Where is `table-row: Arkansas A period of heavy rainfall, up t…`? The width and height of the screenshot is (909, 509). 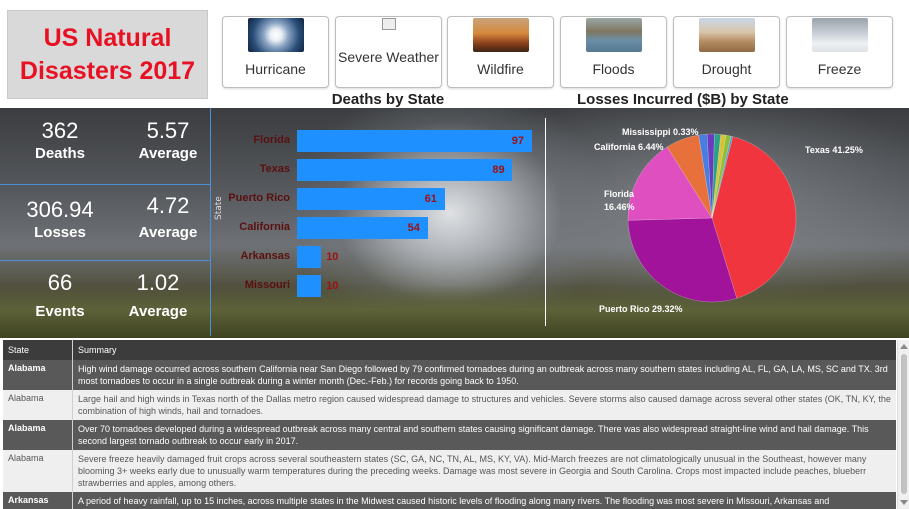 table-row: Arkansas A period of heavy rainfall, up t… is located at coordinates (449, 500).